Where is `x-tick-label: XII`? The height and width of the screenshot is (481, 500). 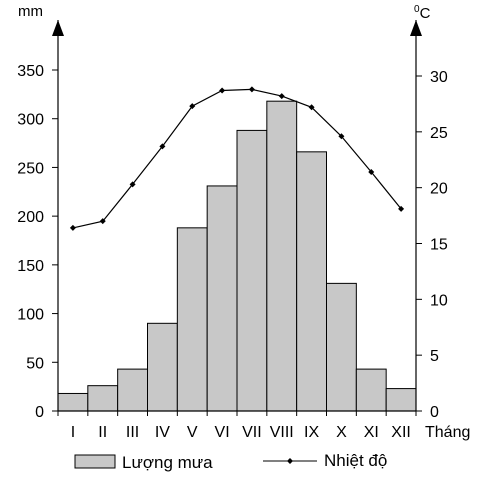 x-tick-label: XII is located at coordinates (401, 432).